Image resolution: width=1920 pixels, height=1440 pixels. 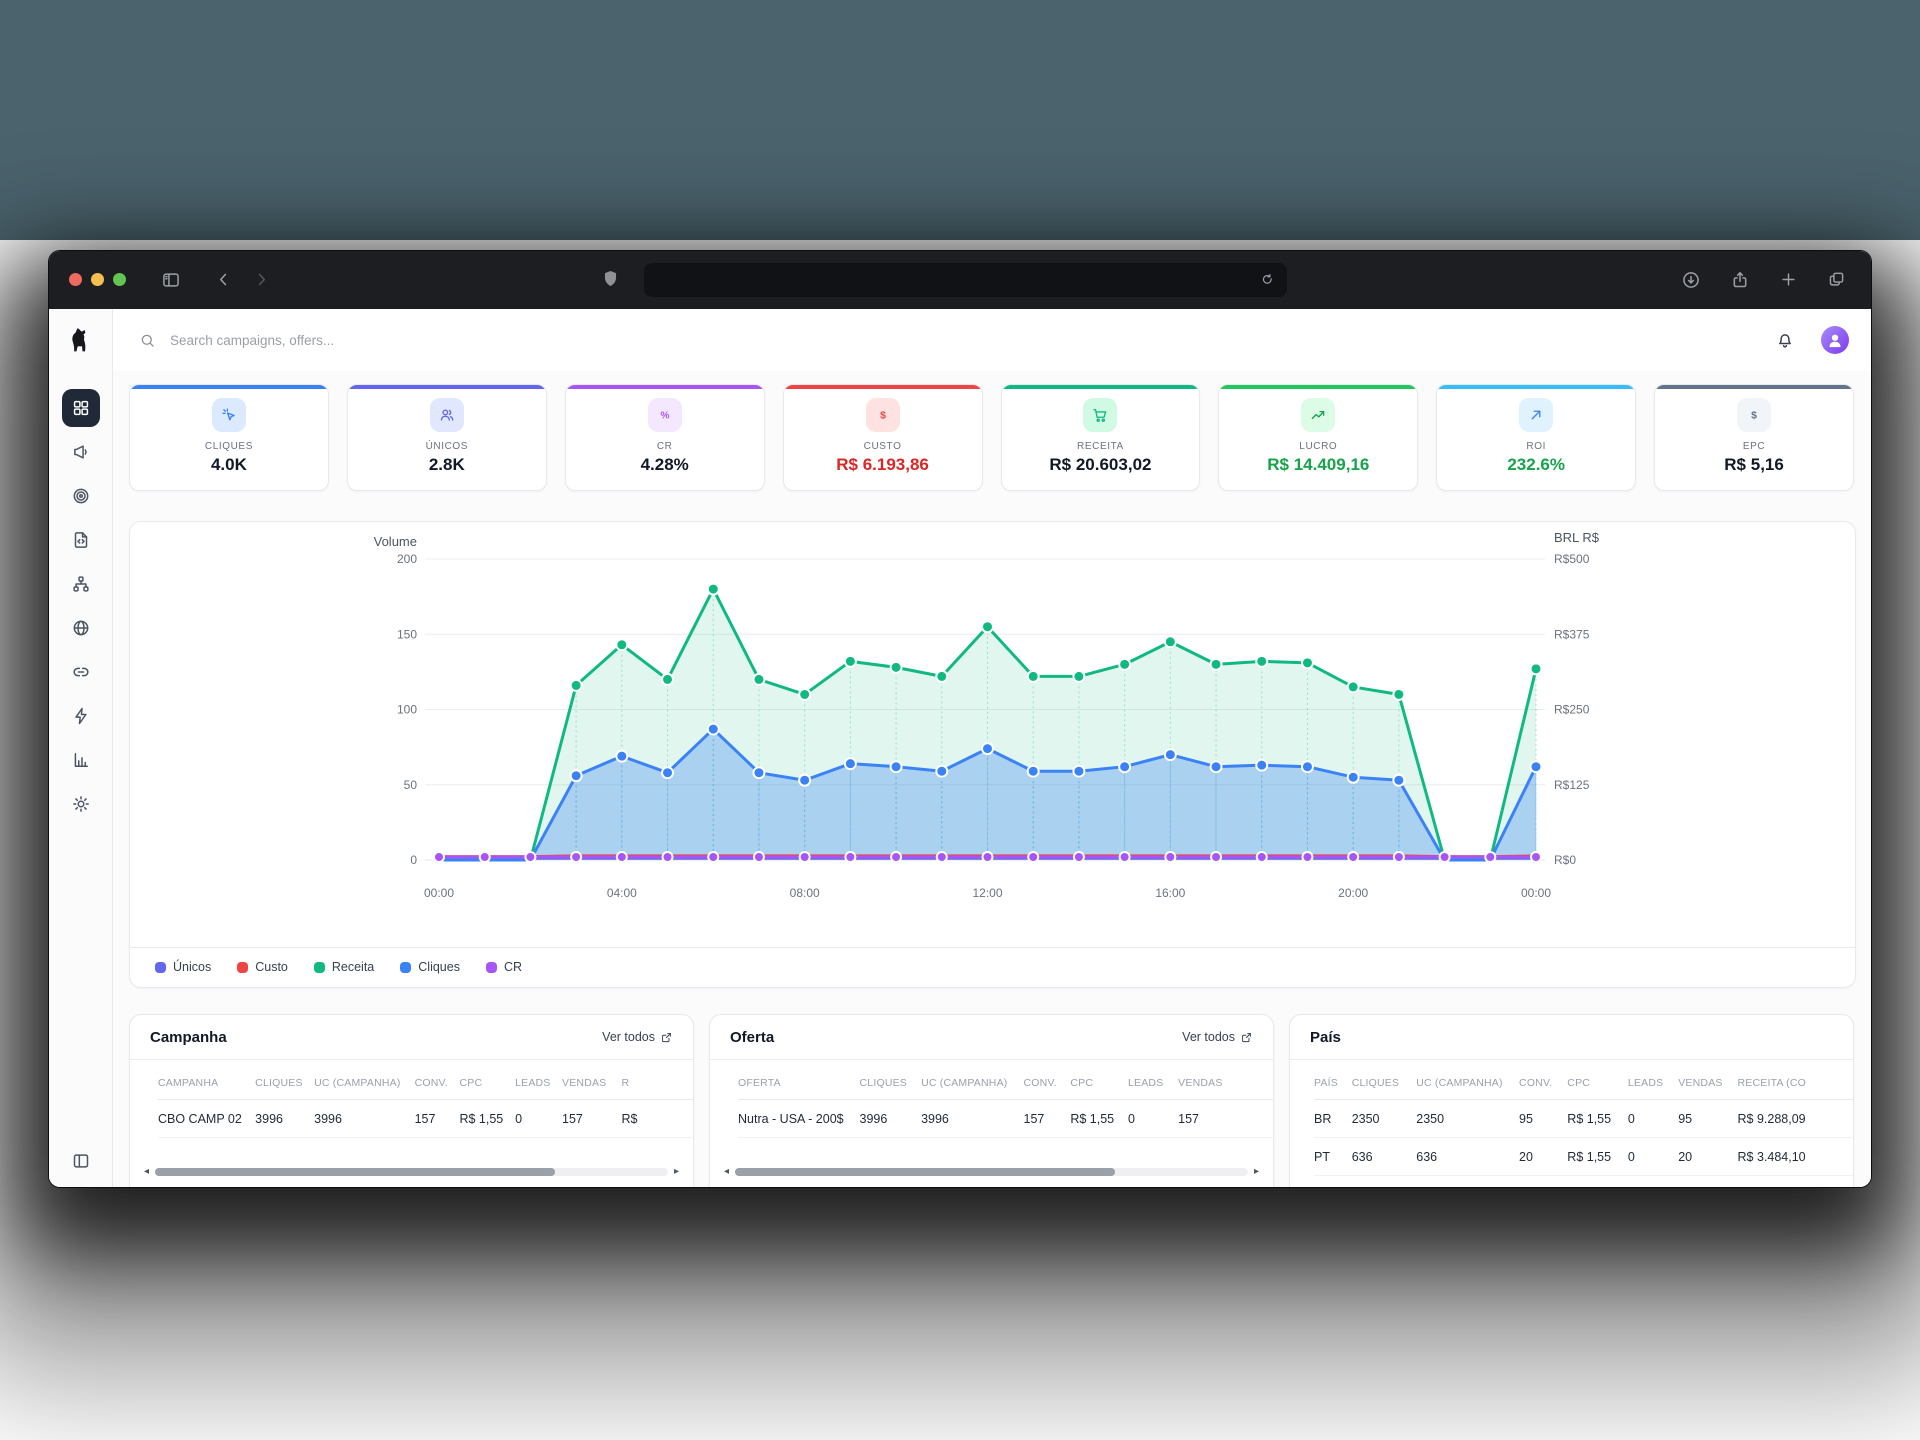 What do you see at coordinates (207, 1118) in the screenshot?
I see `table-cell: CBO CAMP 02` at bounding box center [207, 1118].